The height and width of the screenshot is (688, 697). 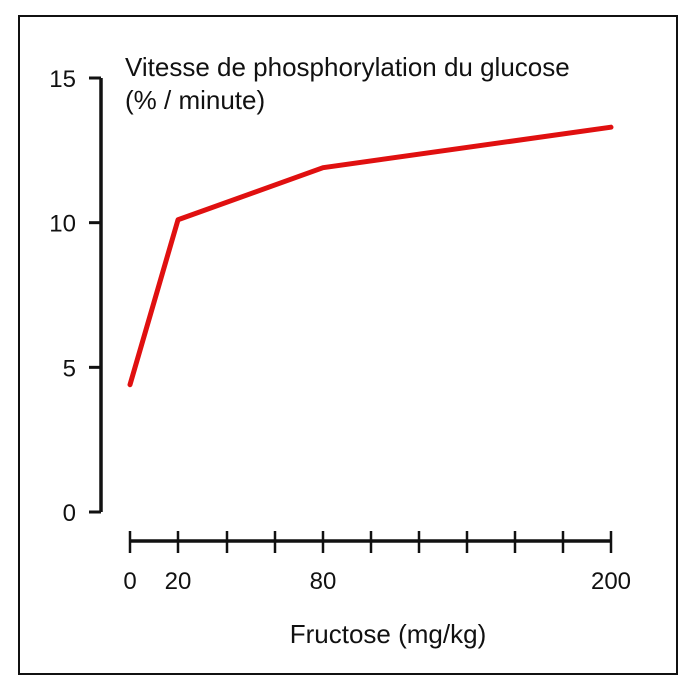 What do you see at coordinates (377, 581) in the screenshot?
I see `x-ticks: 0 20 80 200` at bounding box center [377, 581].